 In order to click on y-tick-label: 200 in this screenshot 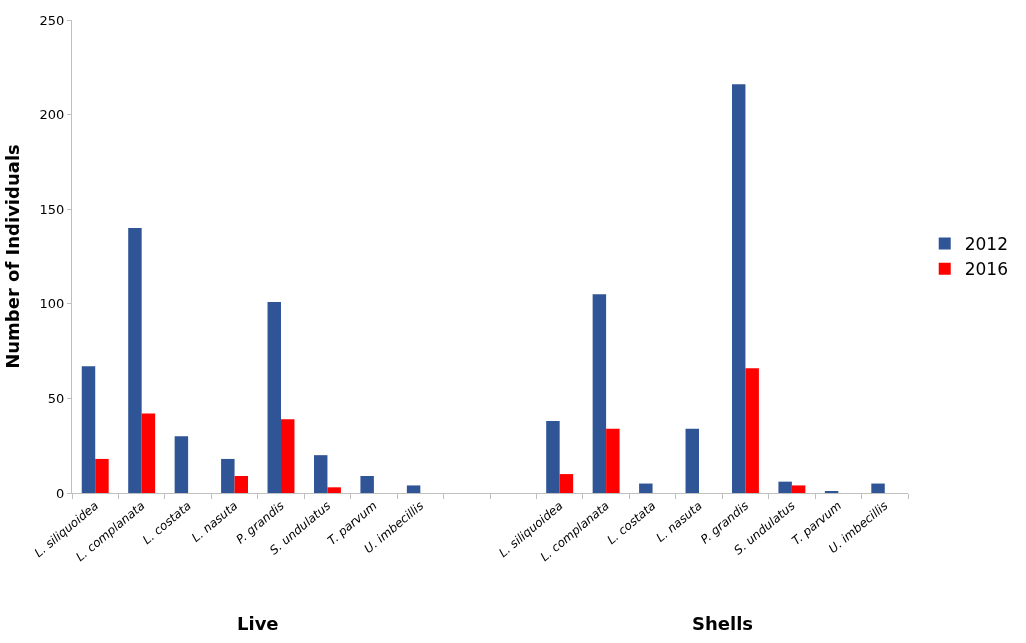, I will do `click(52, 115)`.